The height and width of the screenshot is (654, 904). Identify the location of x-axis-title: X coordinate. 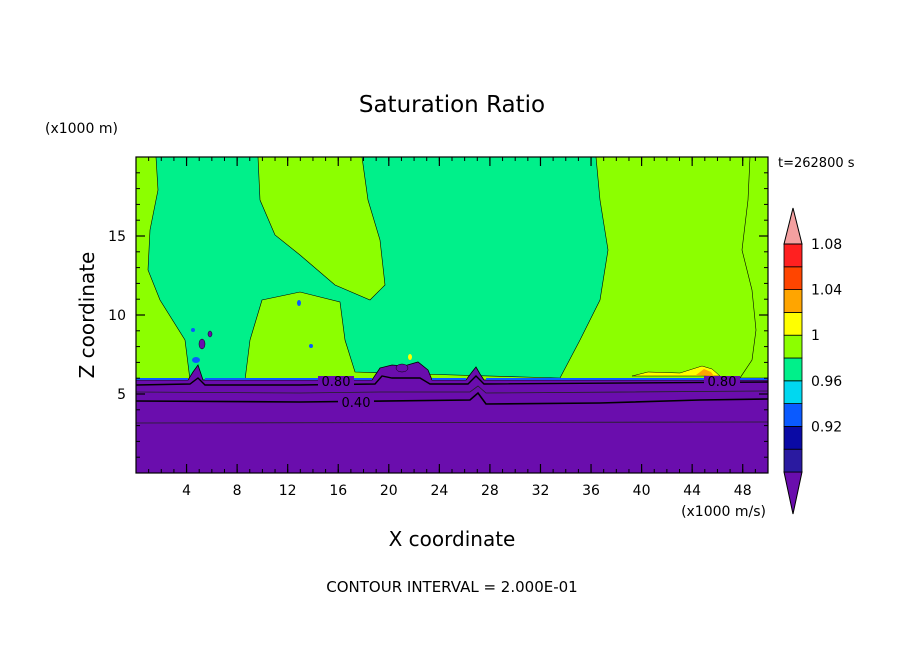
(452, 539).